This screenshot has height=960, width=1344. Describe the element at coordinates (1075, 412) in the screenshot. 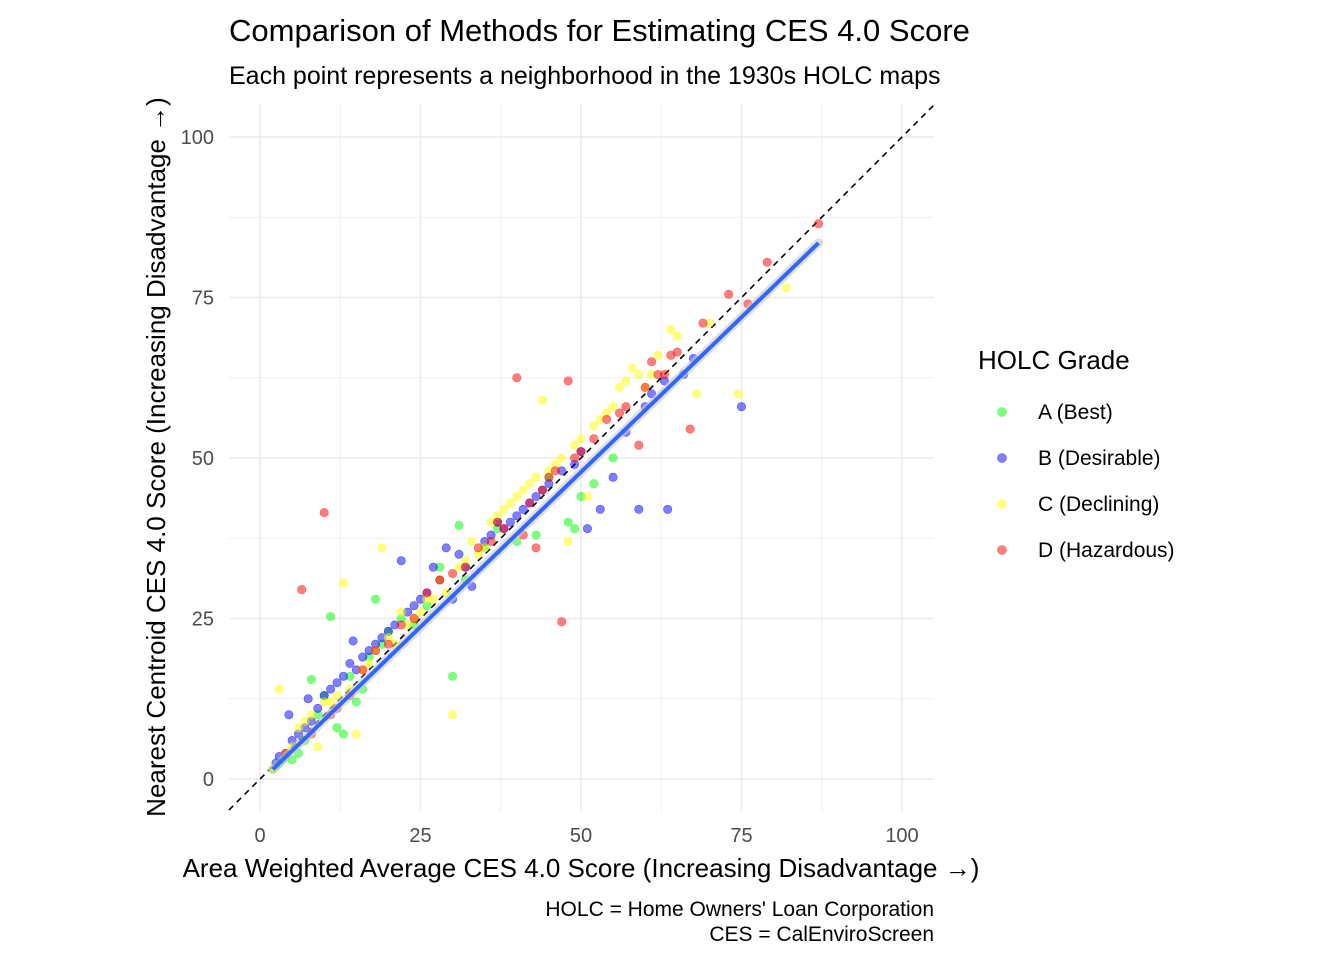

I see `legend-label: A (Best)` at that location.